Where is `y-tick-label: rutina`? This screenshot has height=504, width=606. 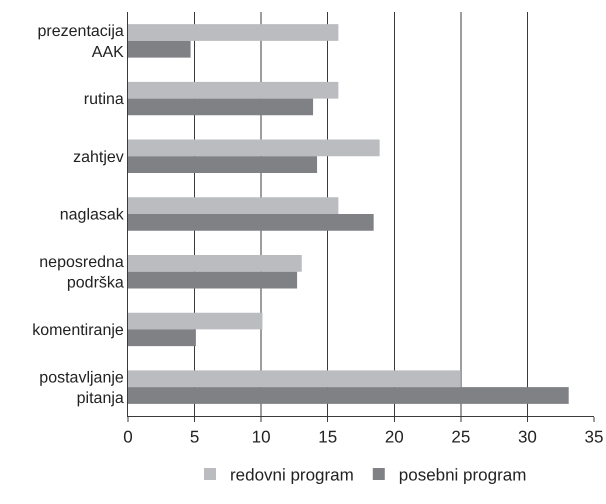 y-tick-label: rutina is located at coordinates (104, 99).